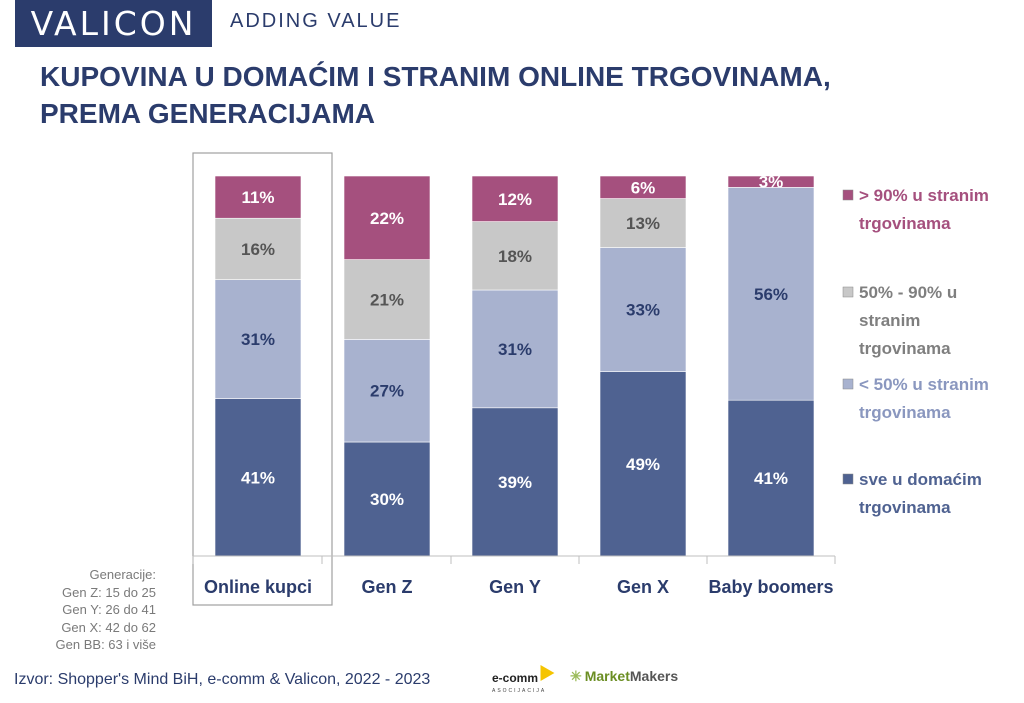 The image size is (1024, 703). I want to click on data-label: 49%, so click(643, 464).